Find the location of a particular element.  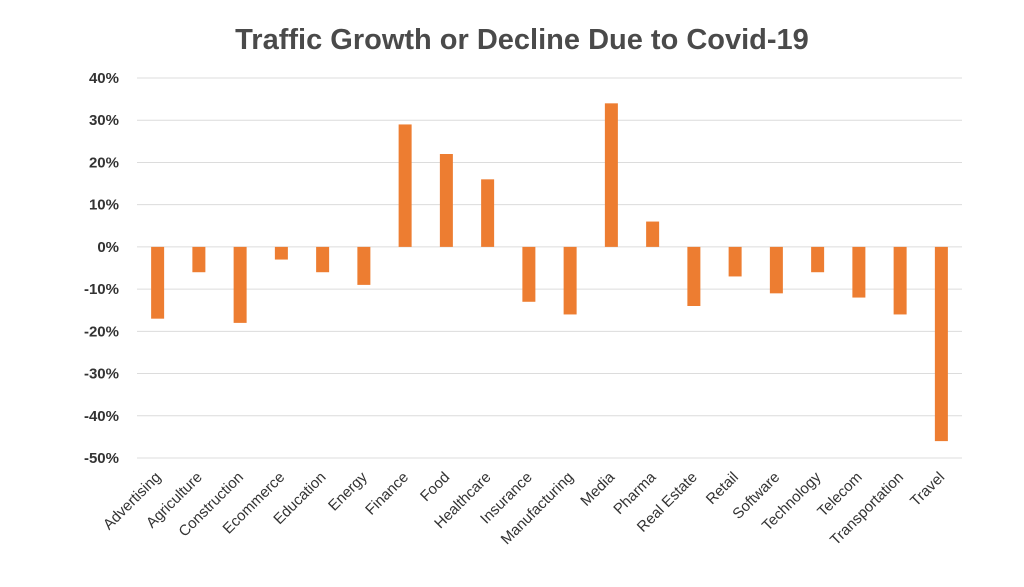

x-tick-label: Transportation is located at coordinates (867, 509).